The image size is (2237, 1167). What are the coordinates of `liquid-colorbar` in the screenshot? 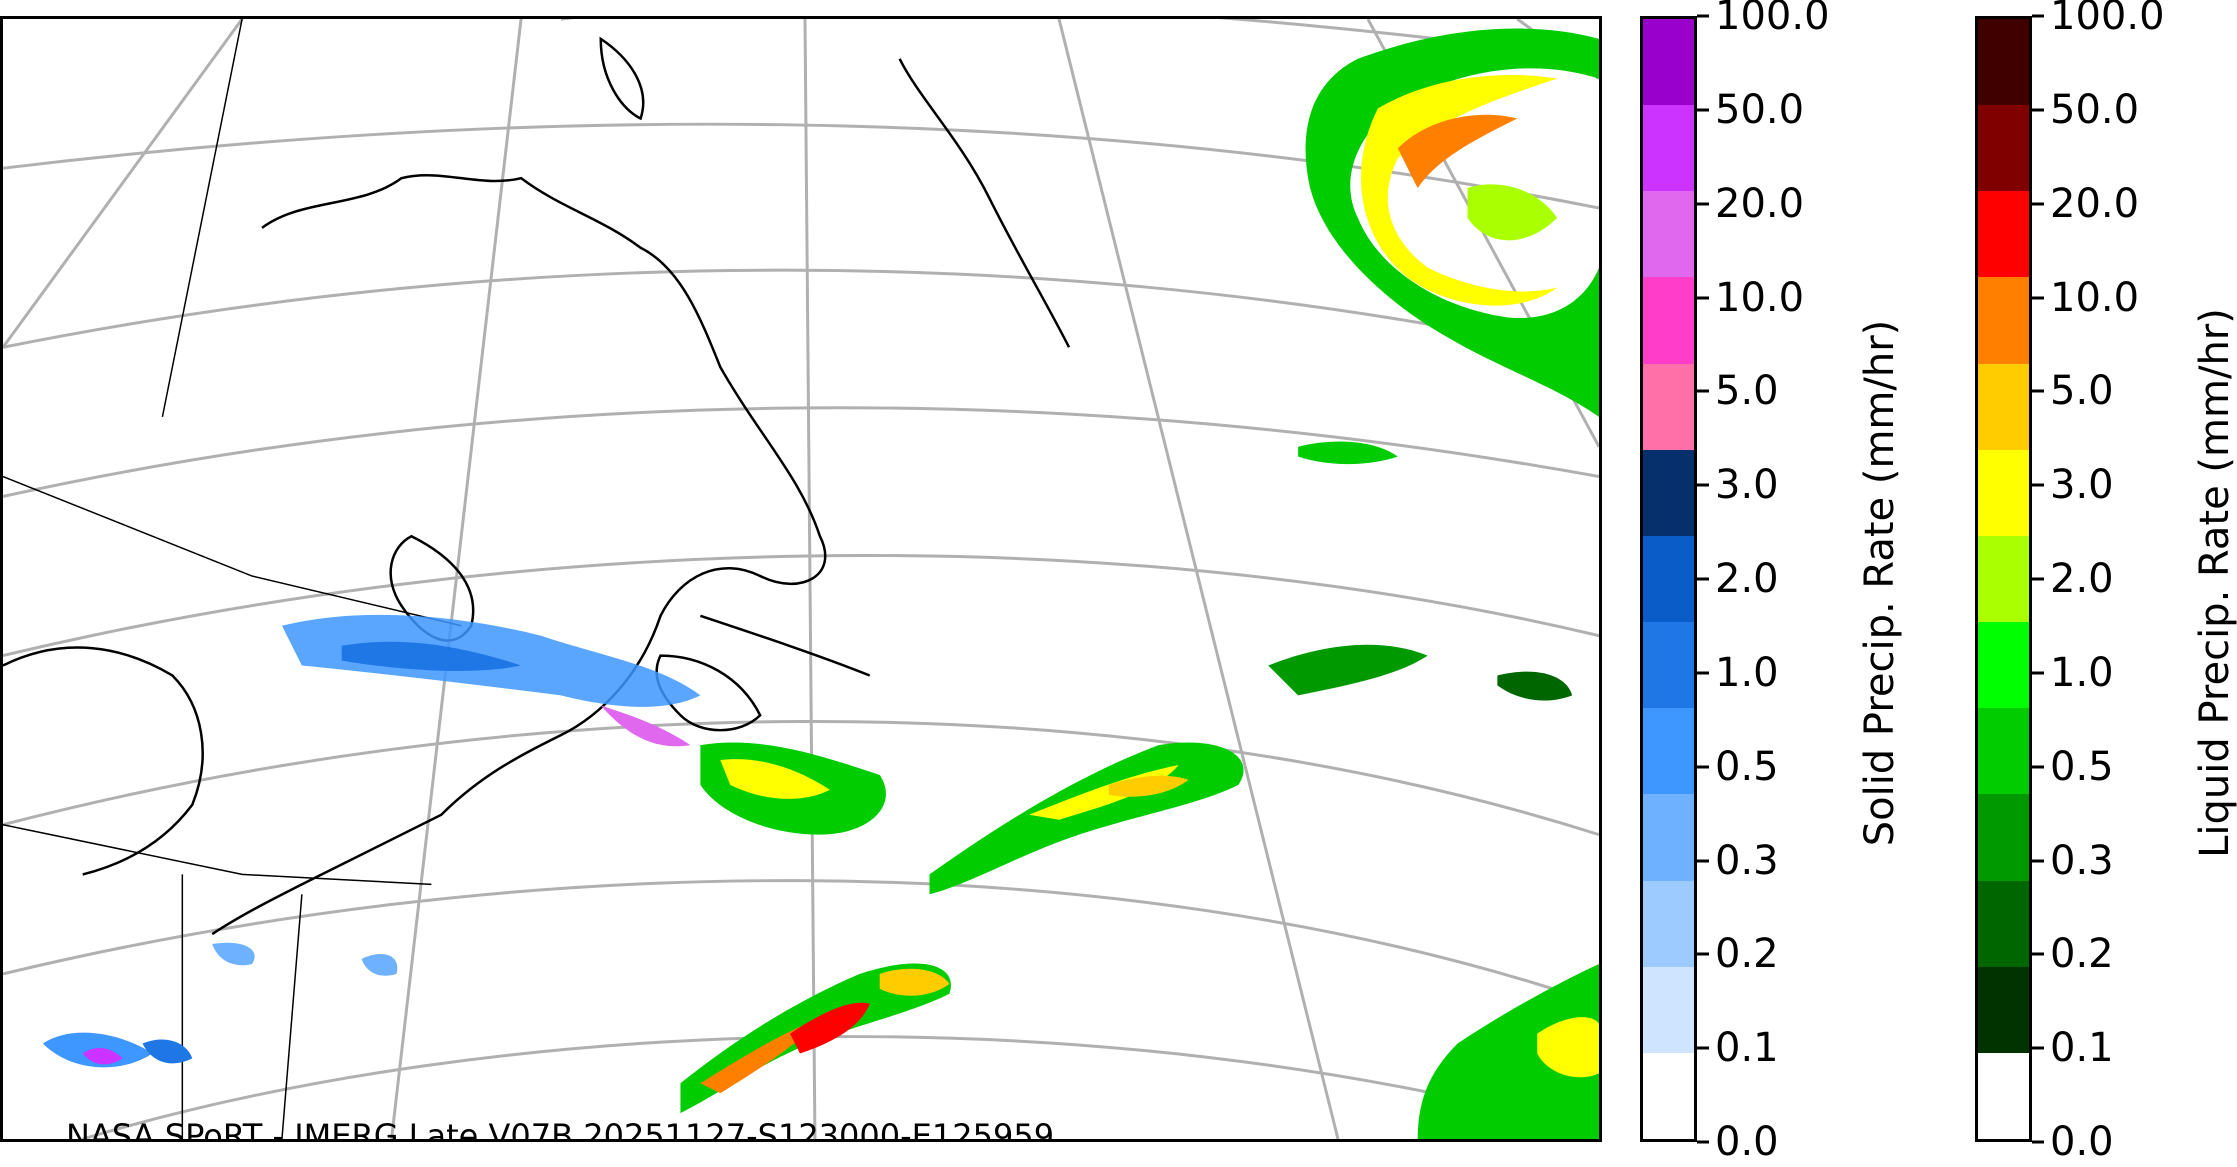 It's located at (2003, 579).